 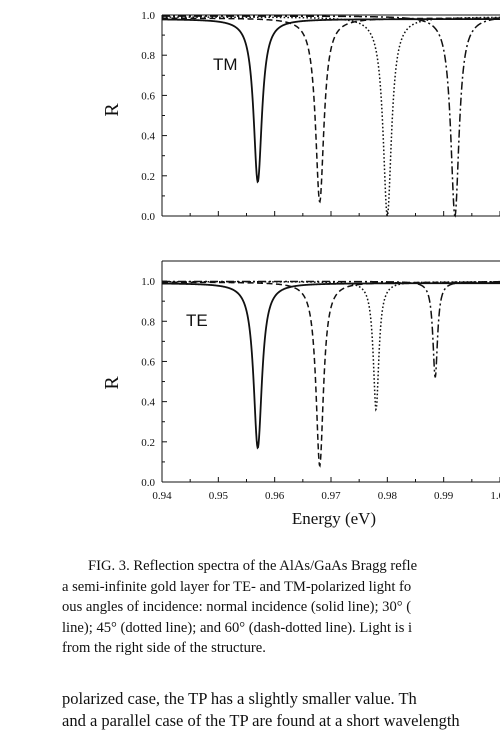 I want to click on x-tick-label: 0.97, so click(x=331, y=496).